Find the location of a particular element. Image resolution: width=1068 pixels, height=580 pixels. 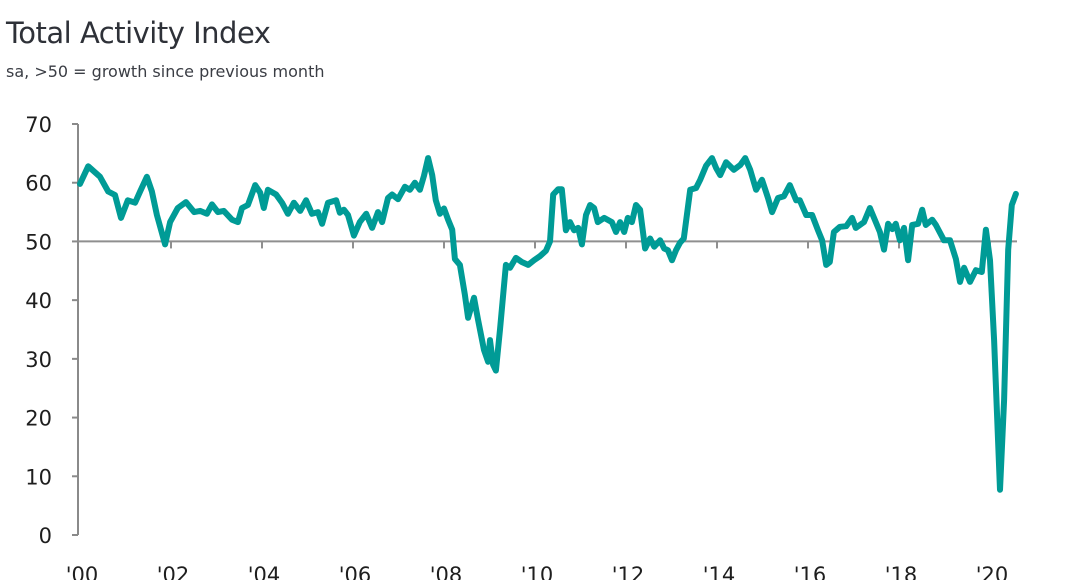

y-tick-label: 20 is located at coordinates (38, 419).